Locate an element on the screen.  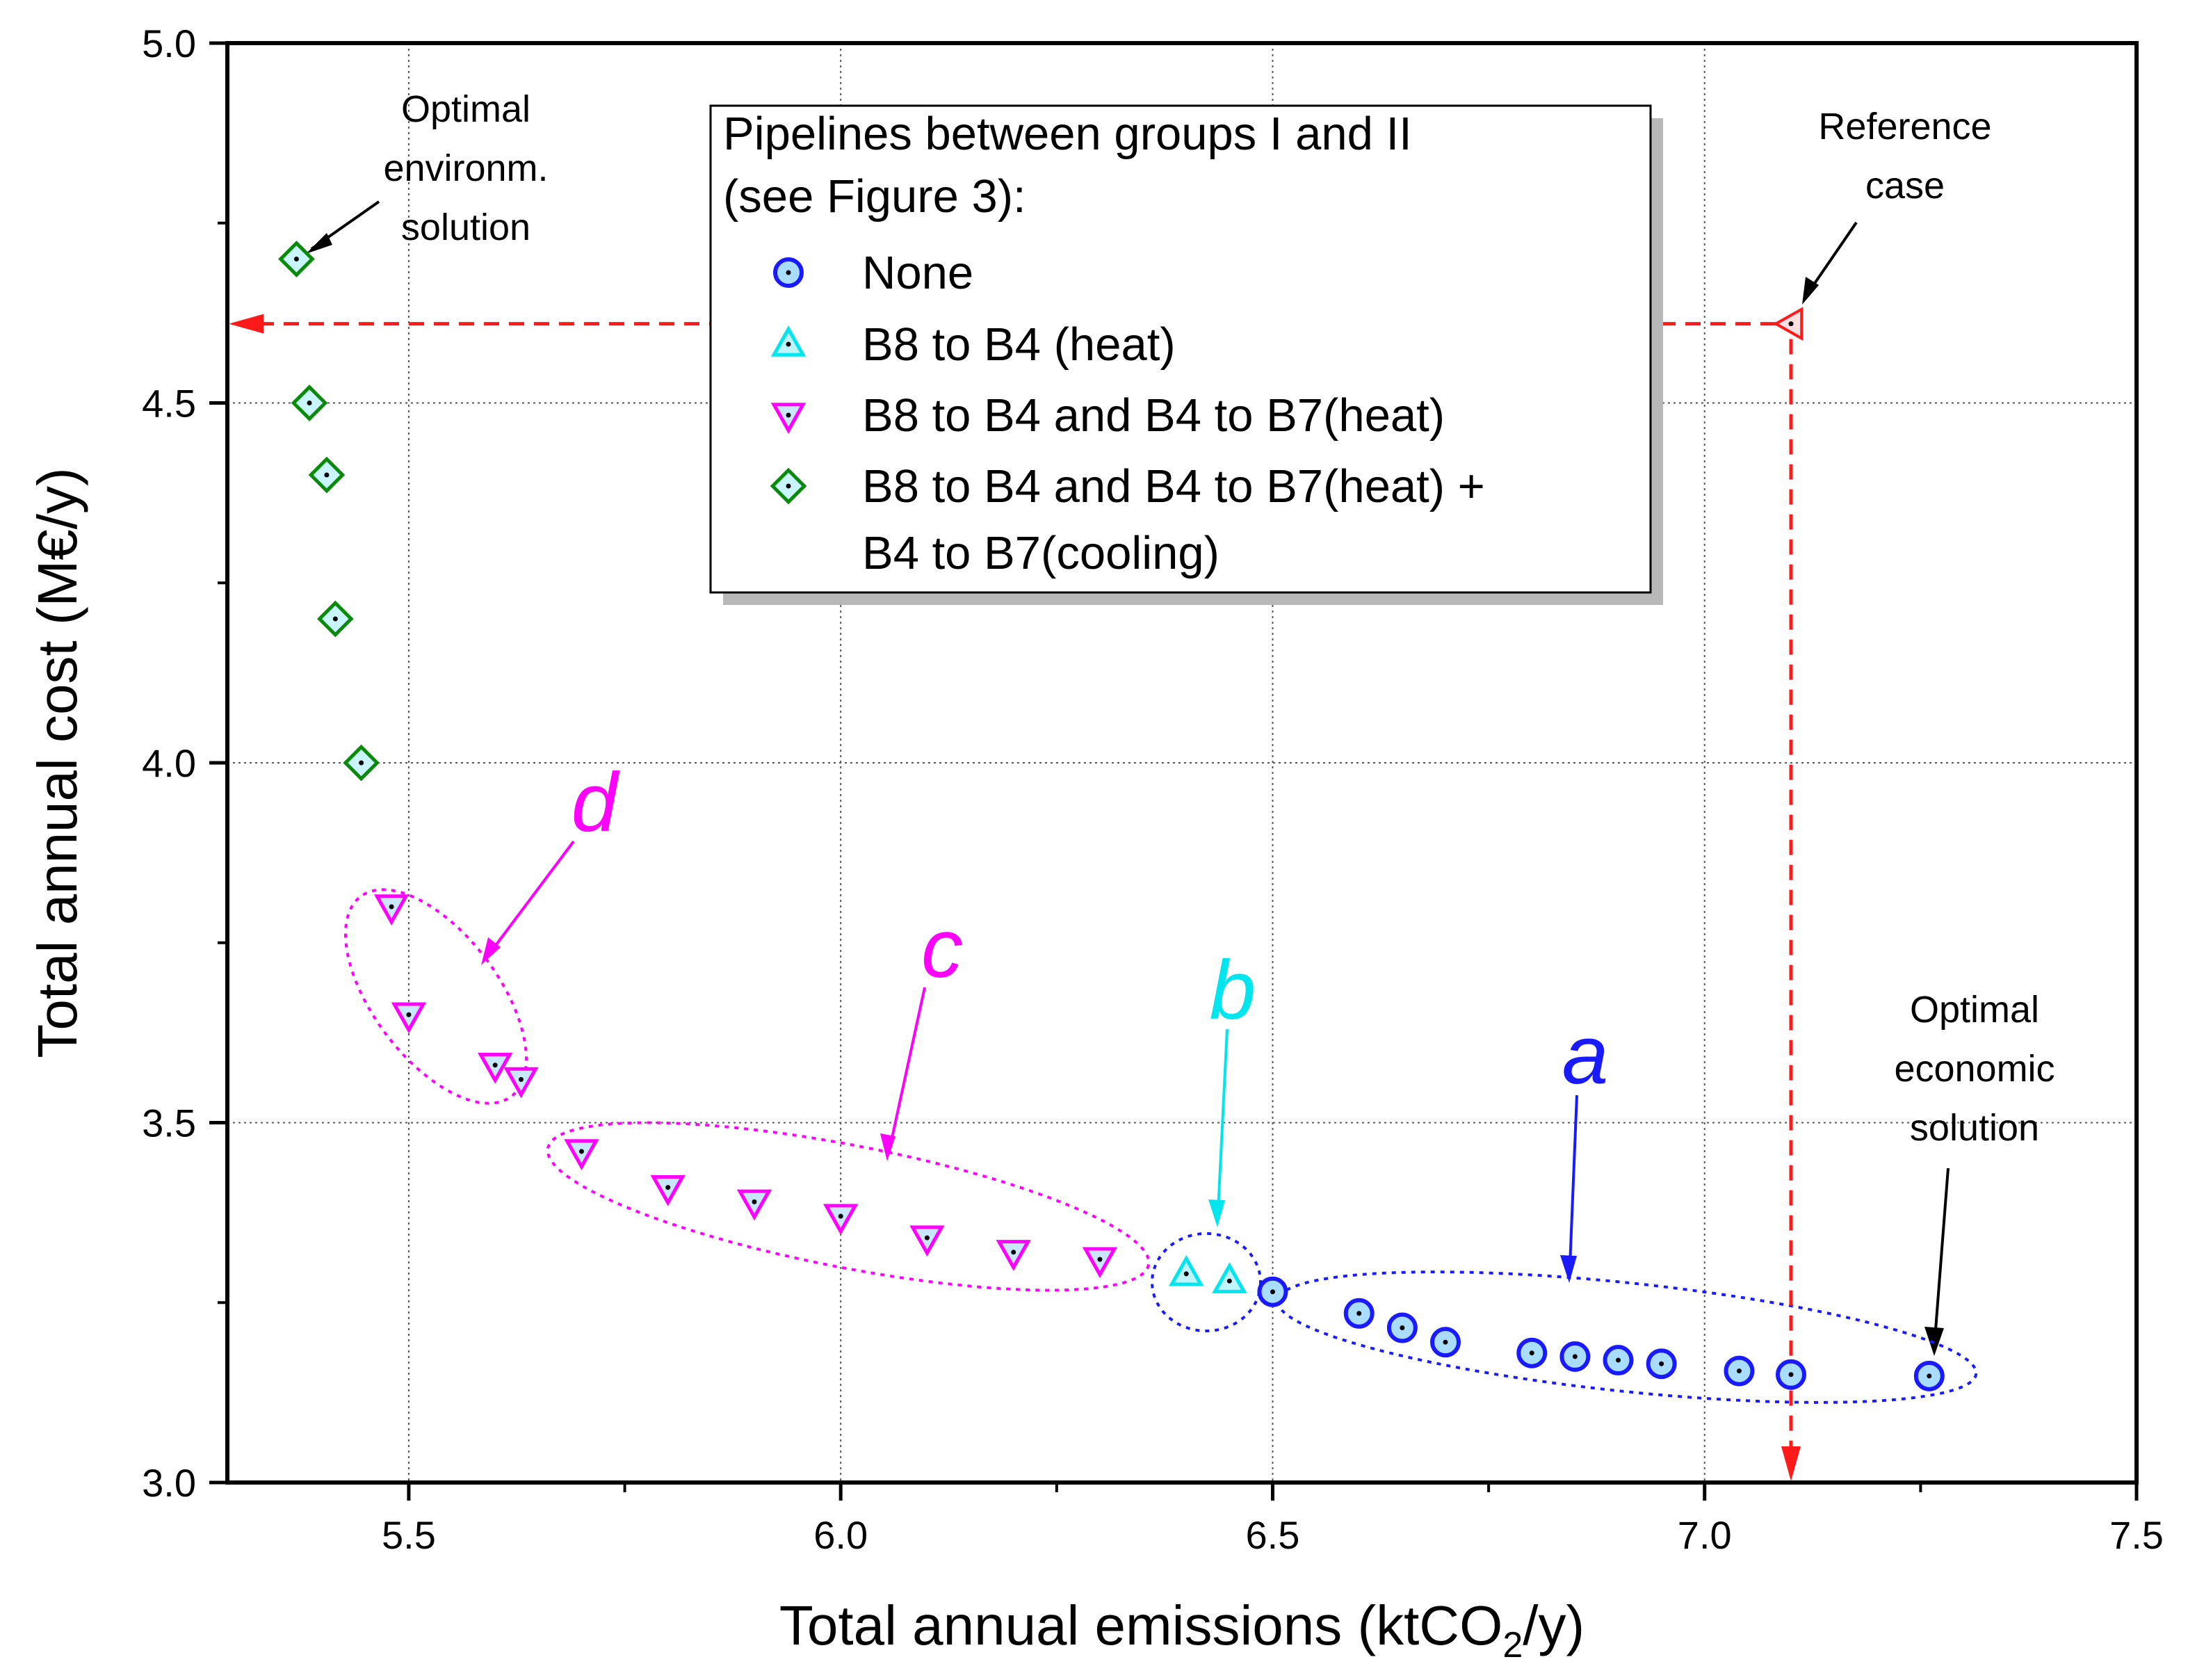
annotation-optimal-economic: Optimal economic solution is located at coordinates (1974, 1172).